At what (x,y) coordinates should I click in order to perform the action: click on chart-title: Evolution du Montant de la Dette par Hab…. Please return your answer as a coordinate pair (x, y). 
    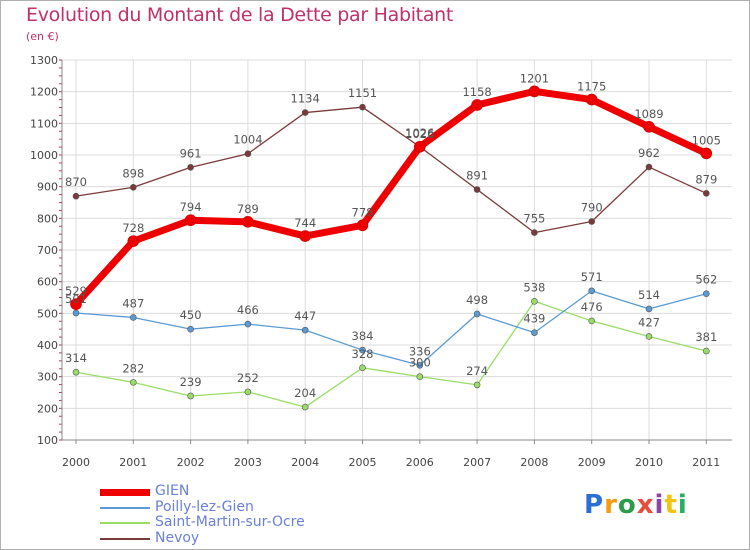
    Looking at the image, I should click on (240, 15).